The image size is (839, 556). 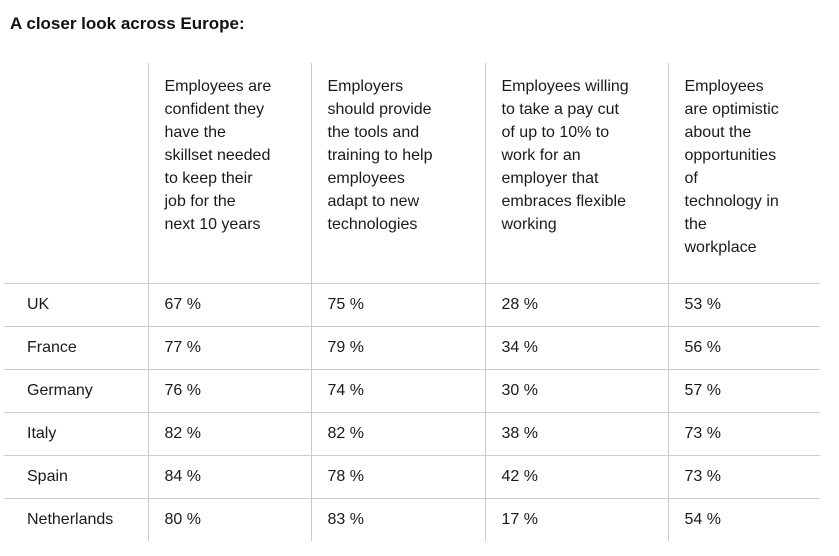 I want to click on stat-value: 30 %, so click(x=576, y=390).